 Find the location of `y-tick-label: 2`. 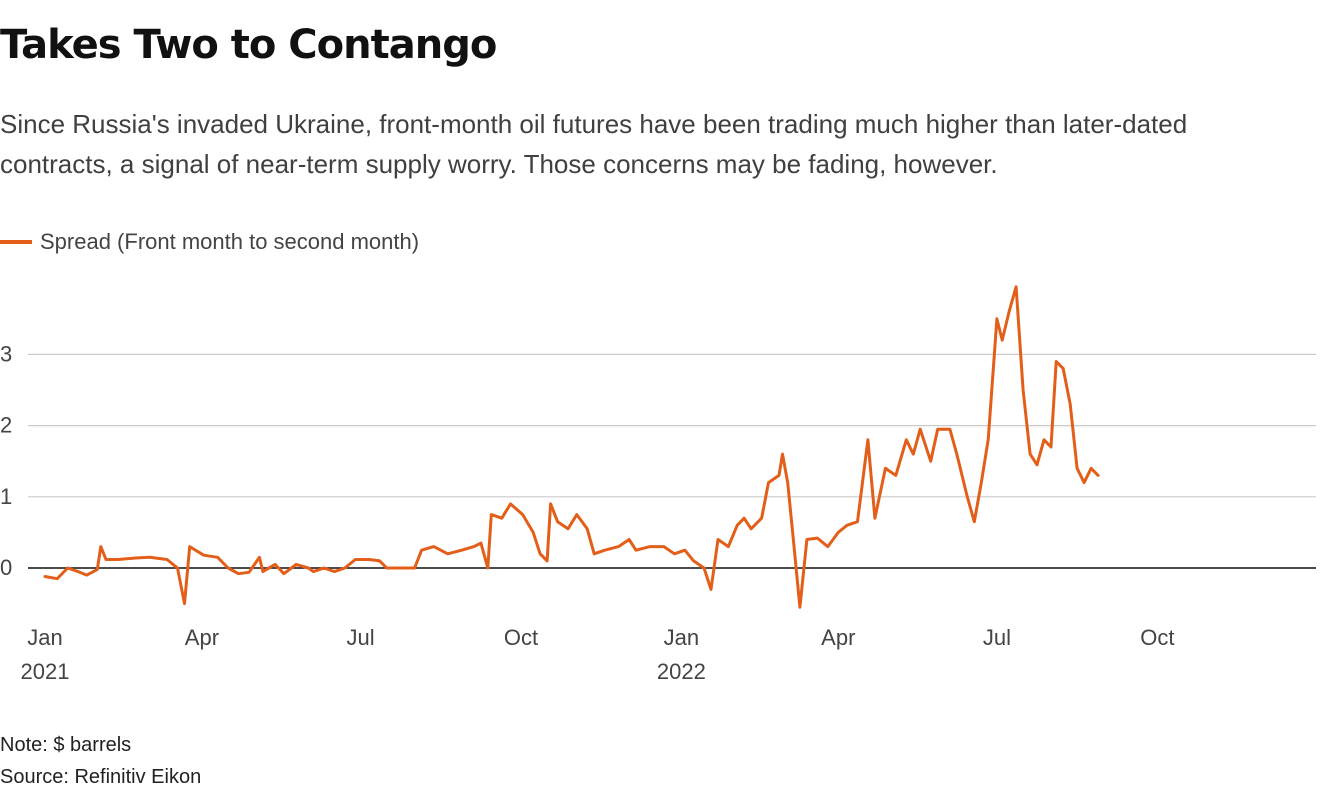

y-tick-label: 2 is located at coordinates (6, 425).